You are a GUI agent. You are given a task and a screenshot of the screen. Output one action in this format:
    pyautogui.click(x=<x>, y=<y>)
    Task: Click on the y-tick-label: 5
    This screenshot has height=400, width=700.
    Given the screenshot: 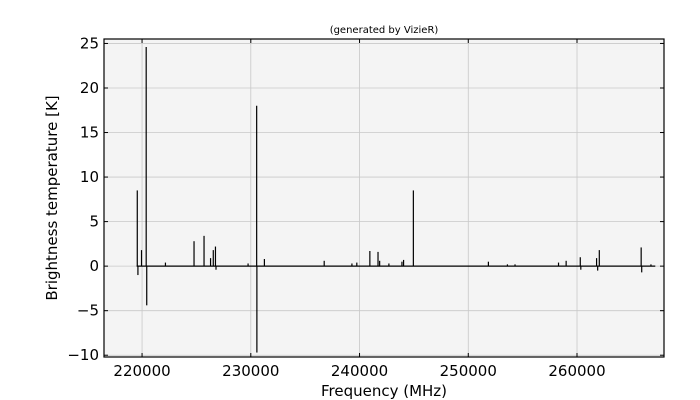 What is the action you would take?
    pyautogui.click(x=94, y=222)
    